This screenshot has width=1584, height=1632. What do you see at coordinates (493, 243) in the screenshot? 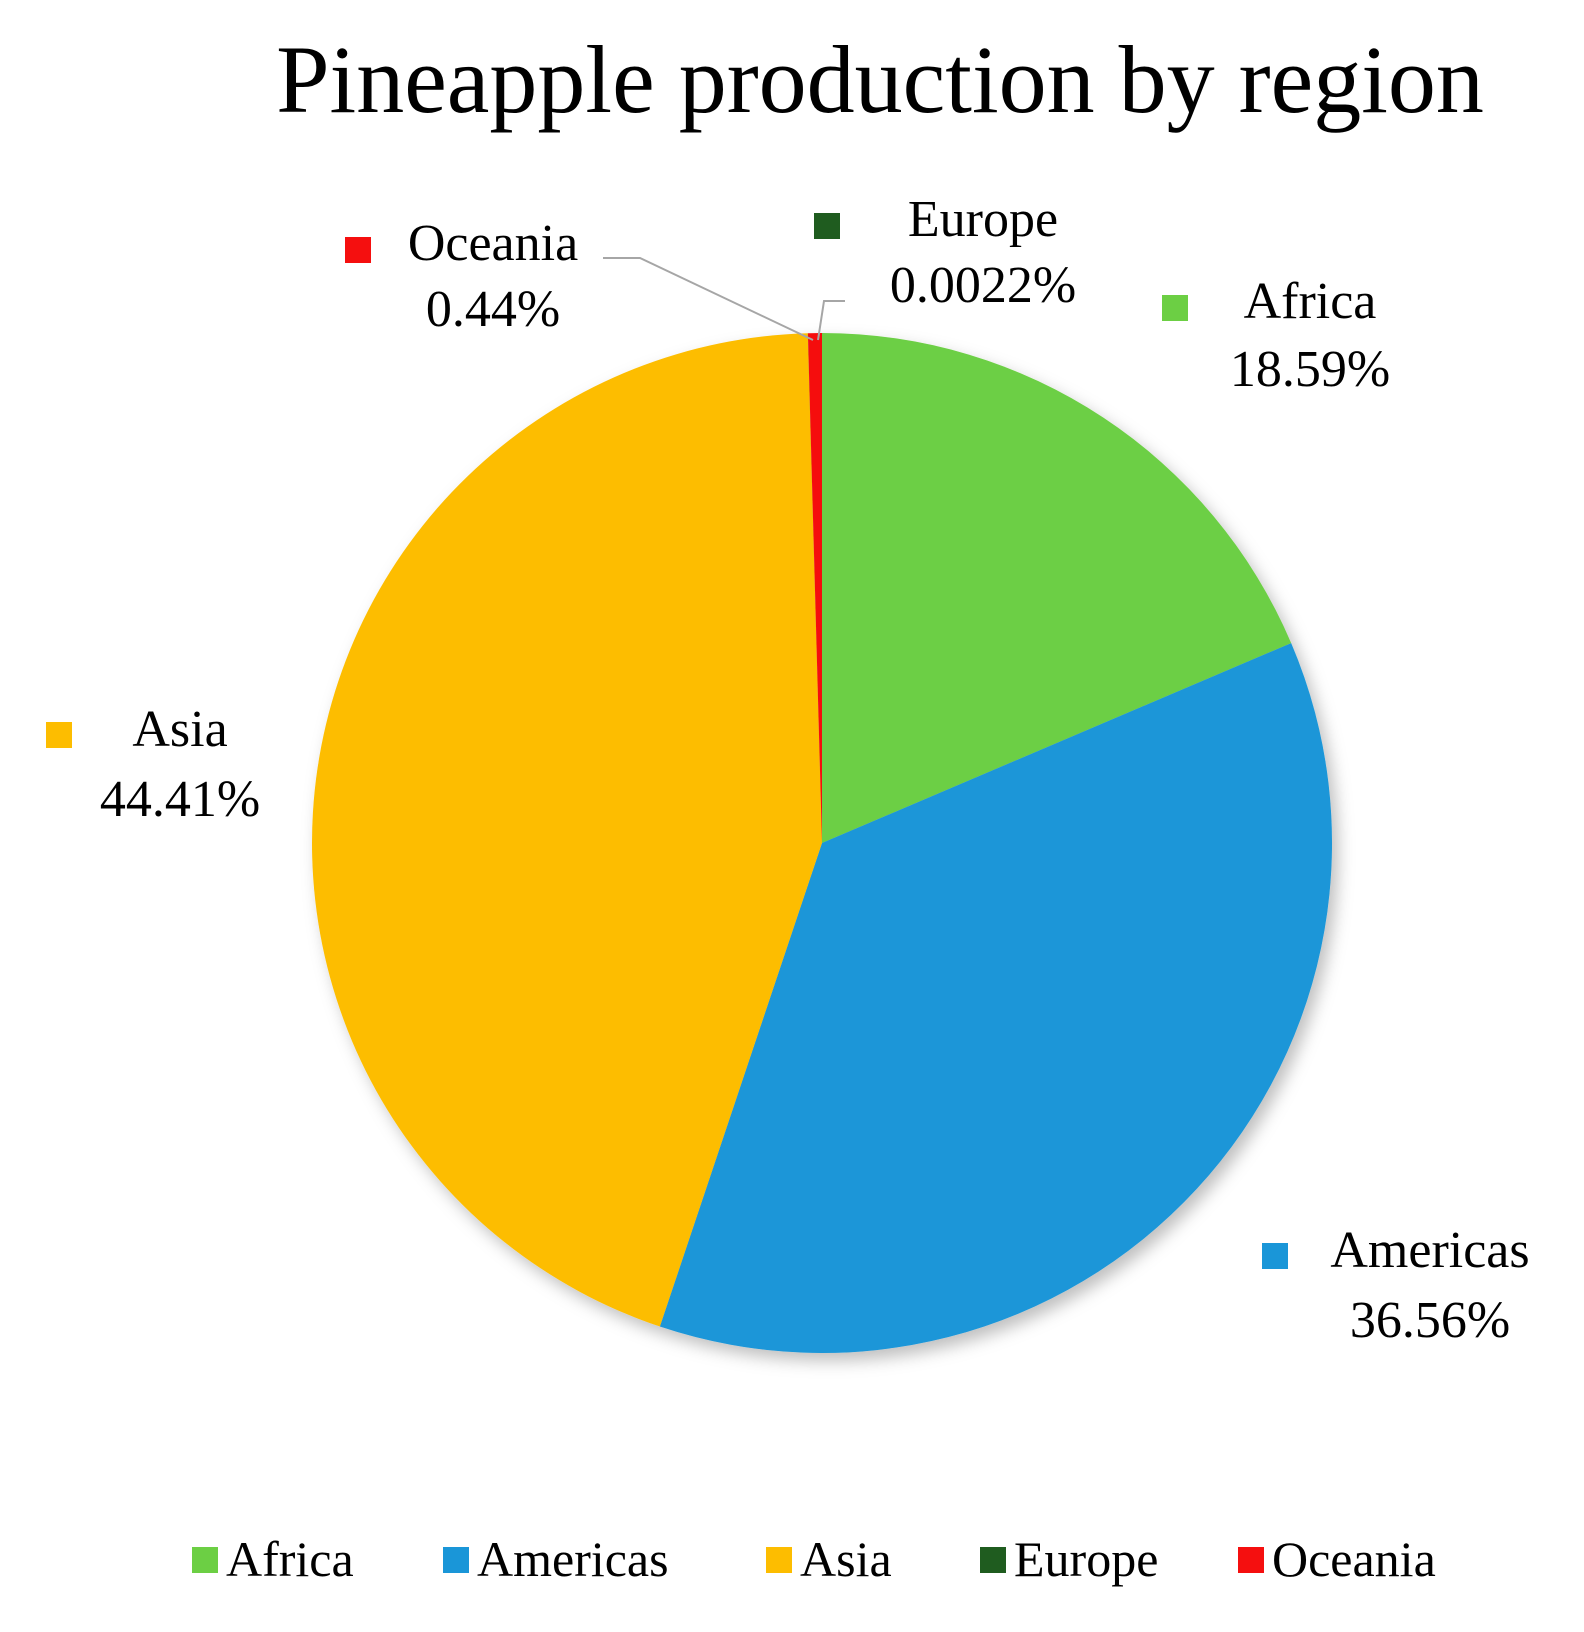
I see `data-label-name-oceania: Oceania` at bounding box center [493, 243].